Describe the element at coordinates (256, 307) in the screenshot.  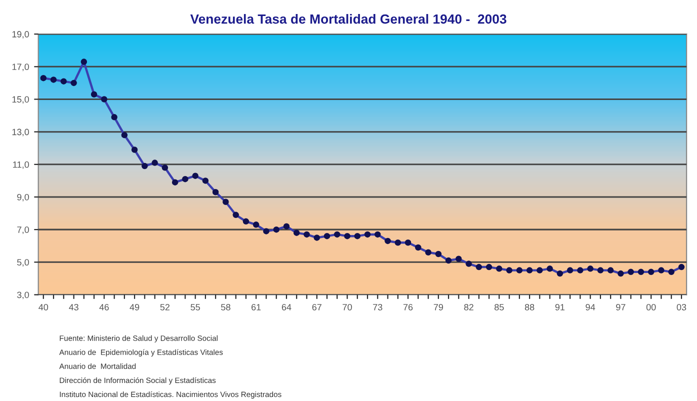
I see `x-tick-label: 61` at that location.